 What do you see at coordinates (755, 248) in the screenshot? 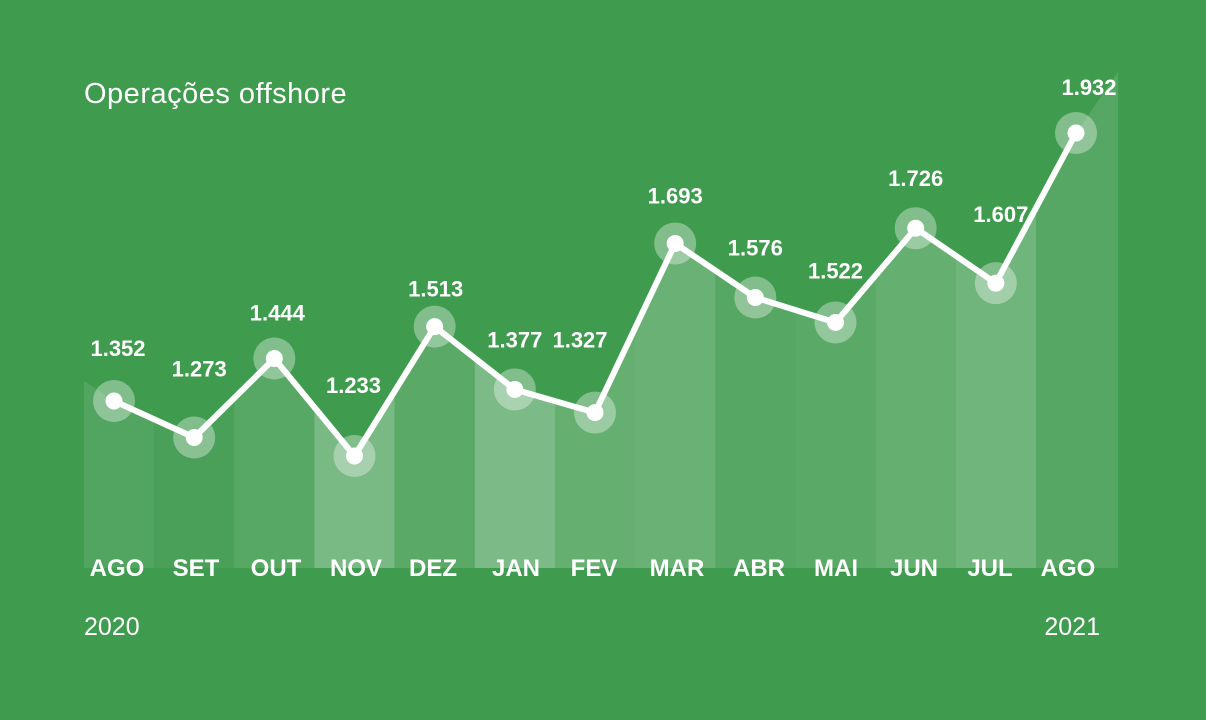
I see `value-label: 1.576` at bounding box center [755, 248].